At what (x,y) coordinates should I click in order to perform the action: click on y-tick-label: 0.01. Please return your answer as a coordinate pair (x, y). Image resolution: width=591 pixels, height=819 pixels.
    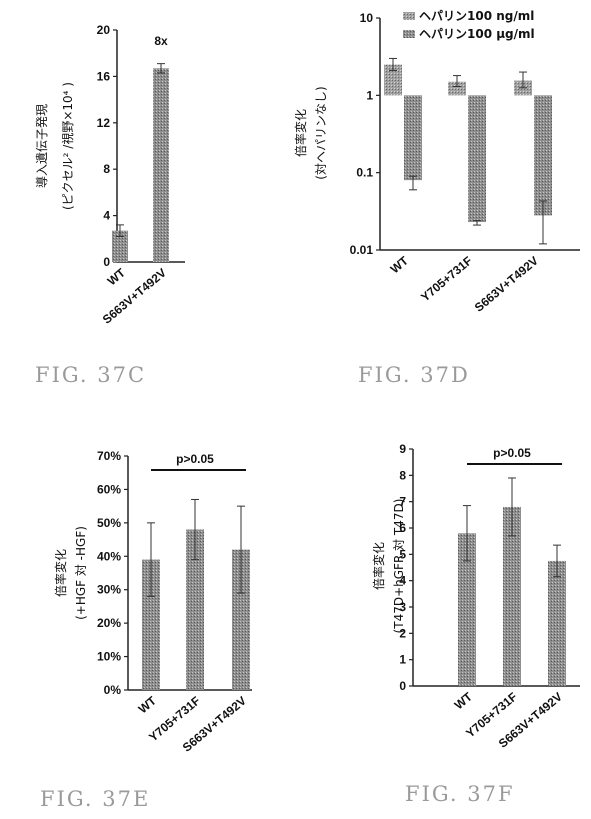
    Looking at the image, I should click on (362, 250).